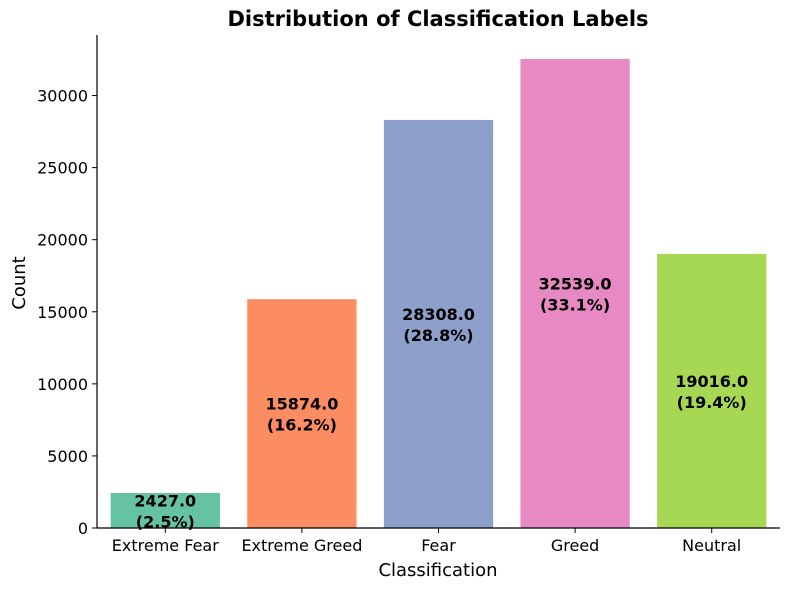 The height and width of the screenshot is (590, 790). What do you see at coordinates (165, 501) in the screenshot?
I see `bar-value-label: 2427.0` at bounding box center [165, 501].